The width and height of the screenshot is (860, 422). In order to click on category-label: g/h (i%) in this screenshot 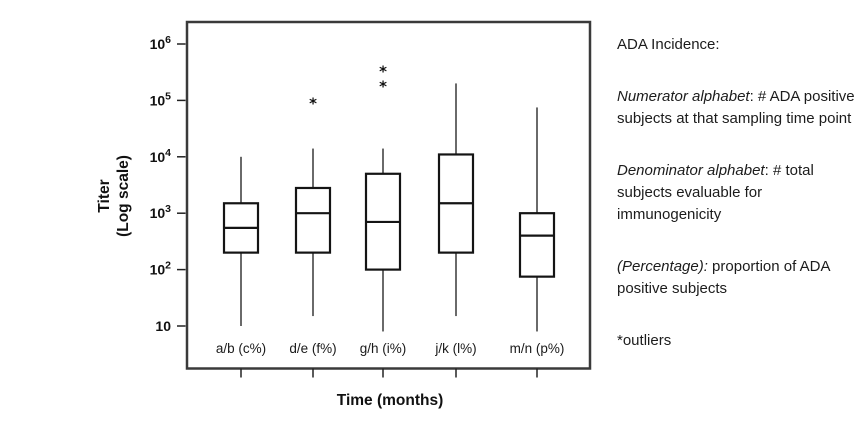, I will do `click(383, 348)`.